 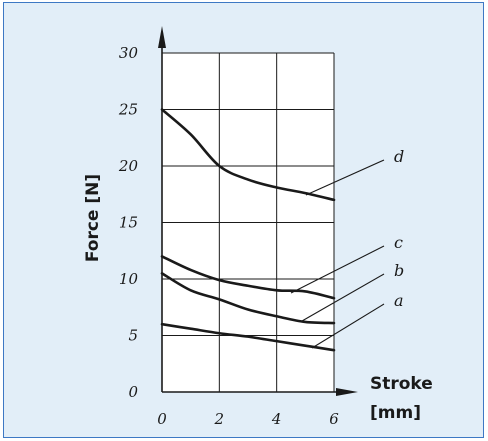 I want to click on series-label-a: a, so click(x=399, y=300).